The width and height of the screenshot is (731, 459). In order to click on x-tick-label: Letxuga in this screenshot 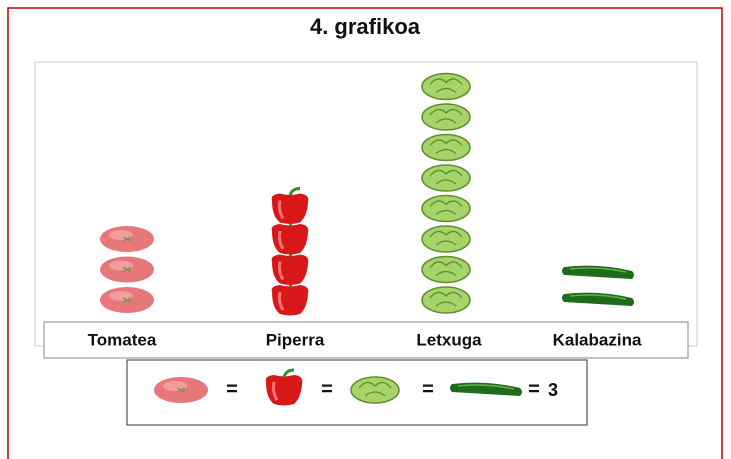, I will do `click(449, 339)`.